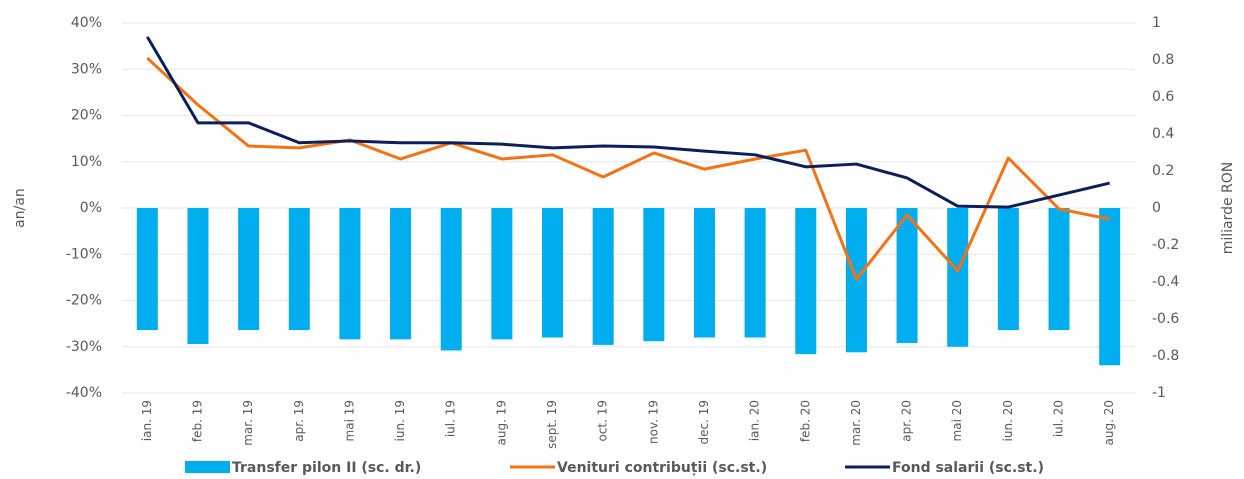 This screenshot has height=479, width=1244. I want to click on x-tick-label: iul. 20, so click(1059, 418).